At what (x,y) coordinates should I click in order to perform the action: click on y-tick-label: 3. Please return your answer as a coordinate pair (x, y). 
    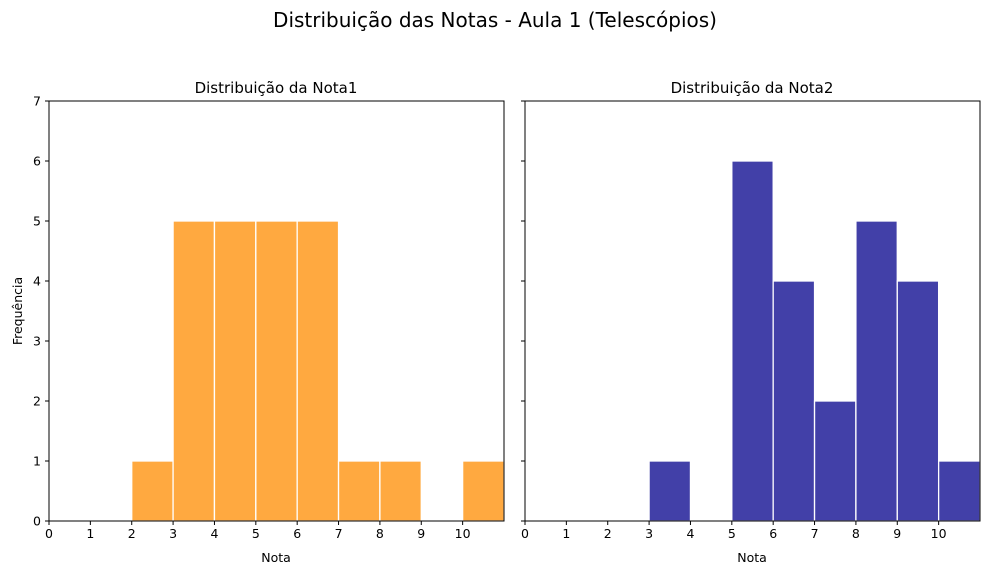
    Looking at the image, I should click on (37, 341).